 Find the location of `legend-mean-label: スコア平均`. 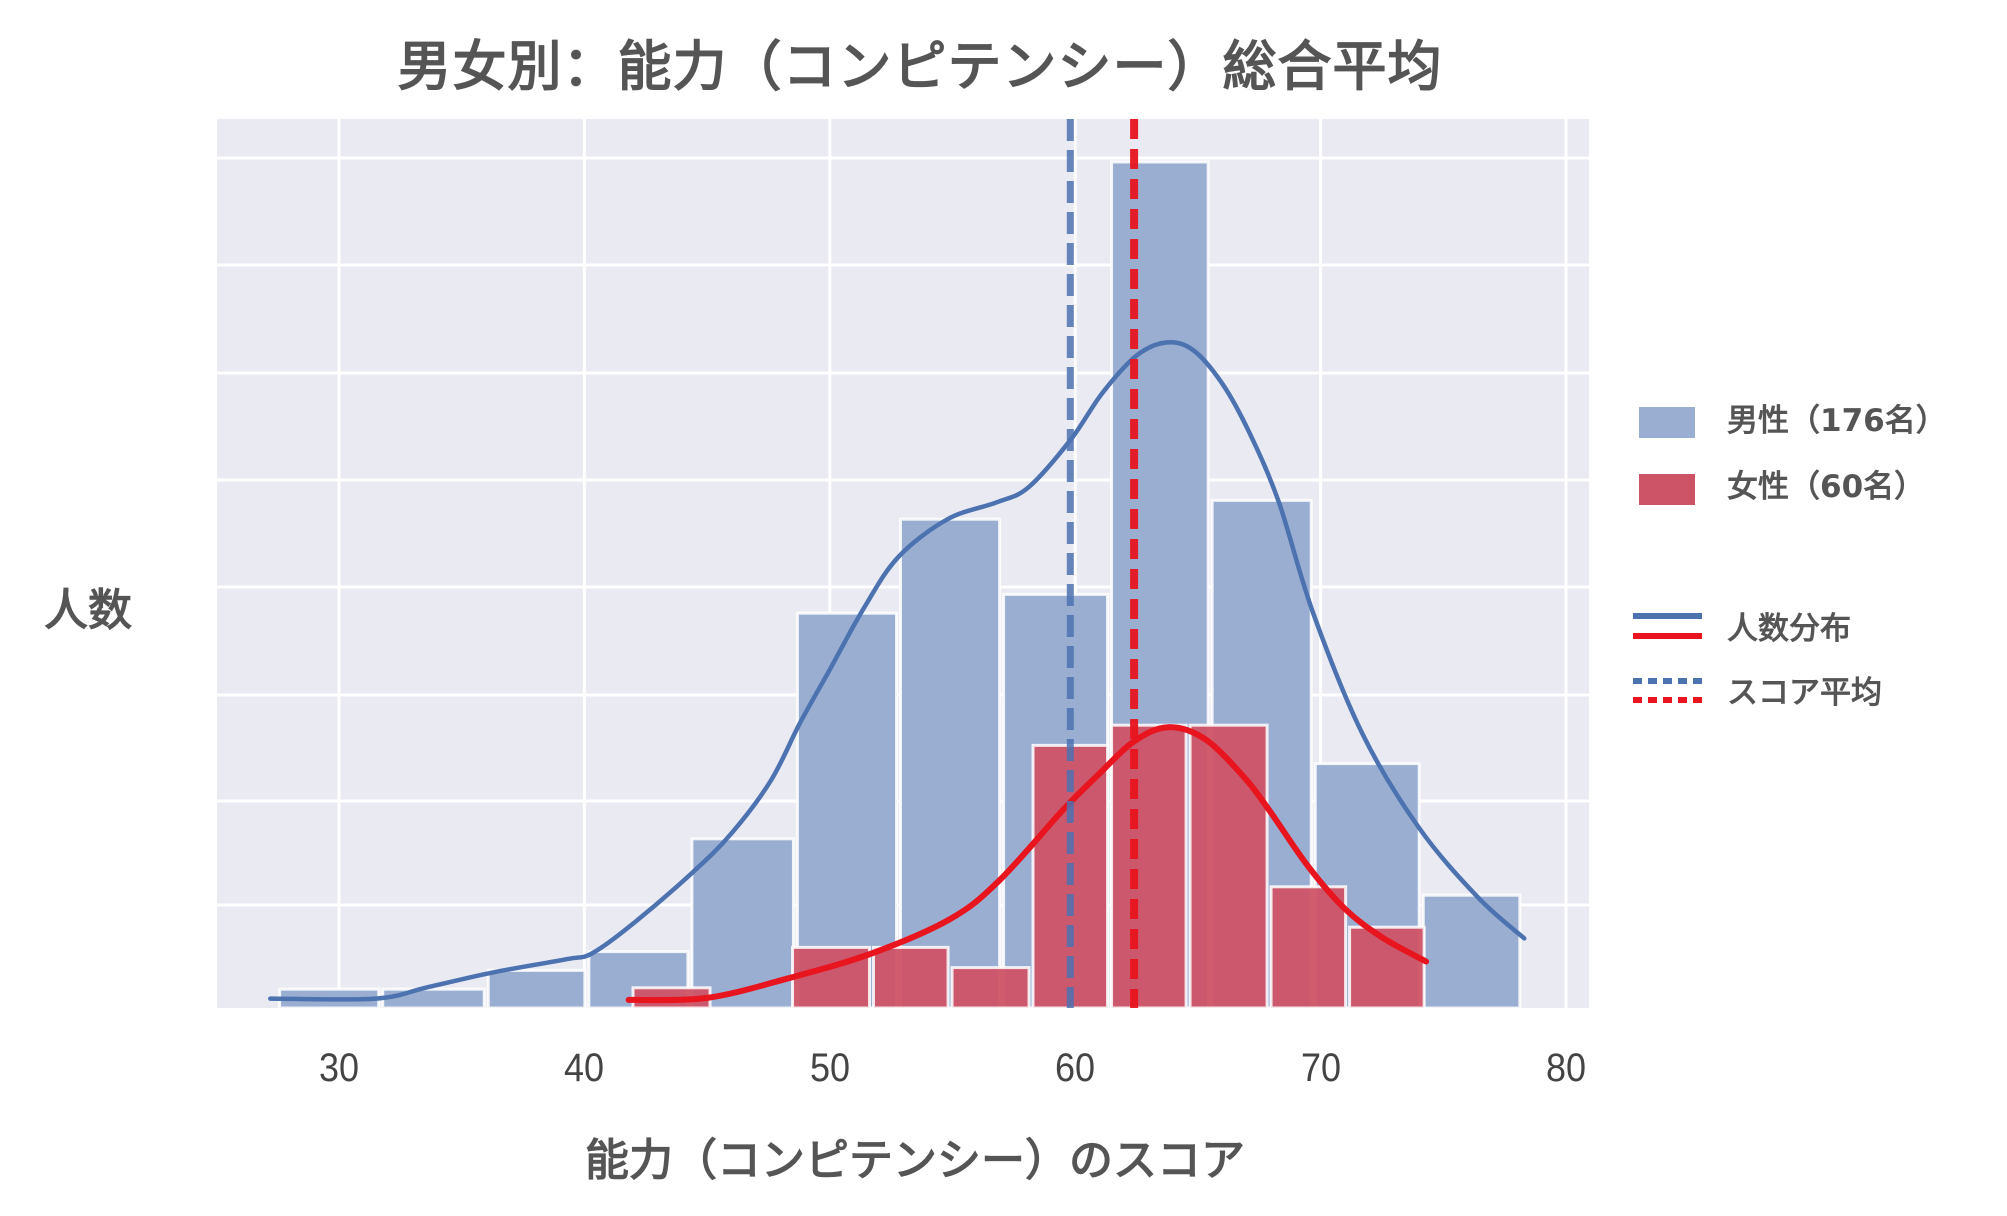

legend-mean-label: スコア平均 is located at coordinates (1804, 693).